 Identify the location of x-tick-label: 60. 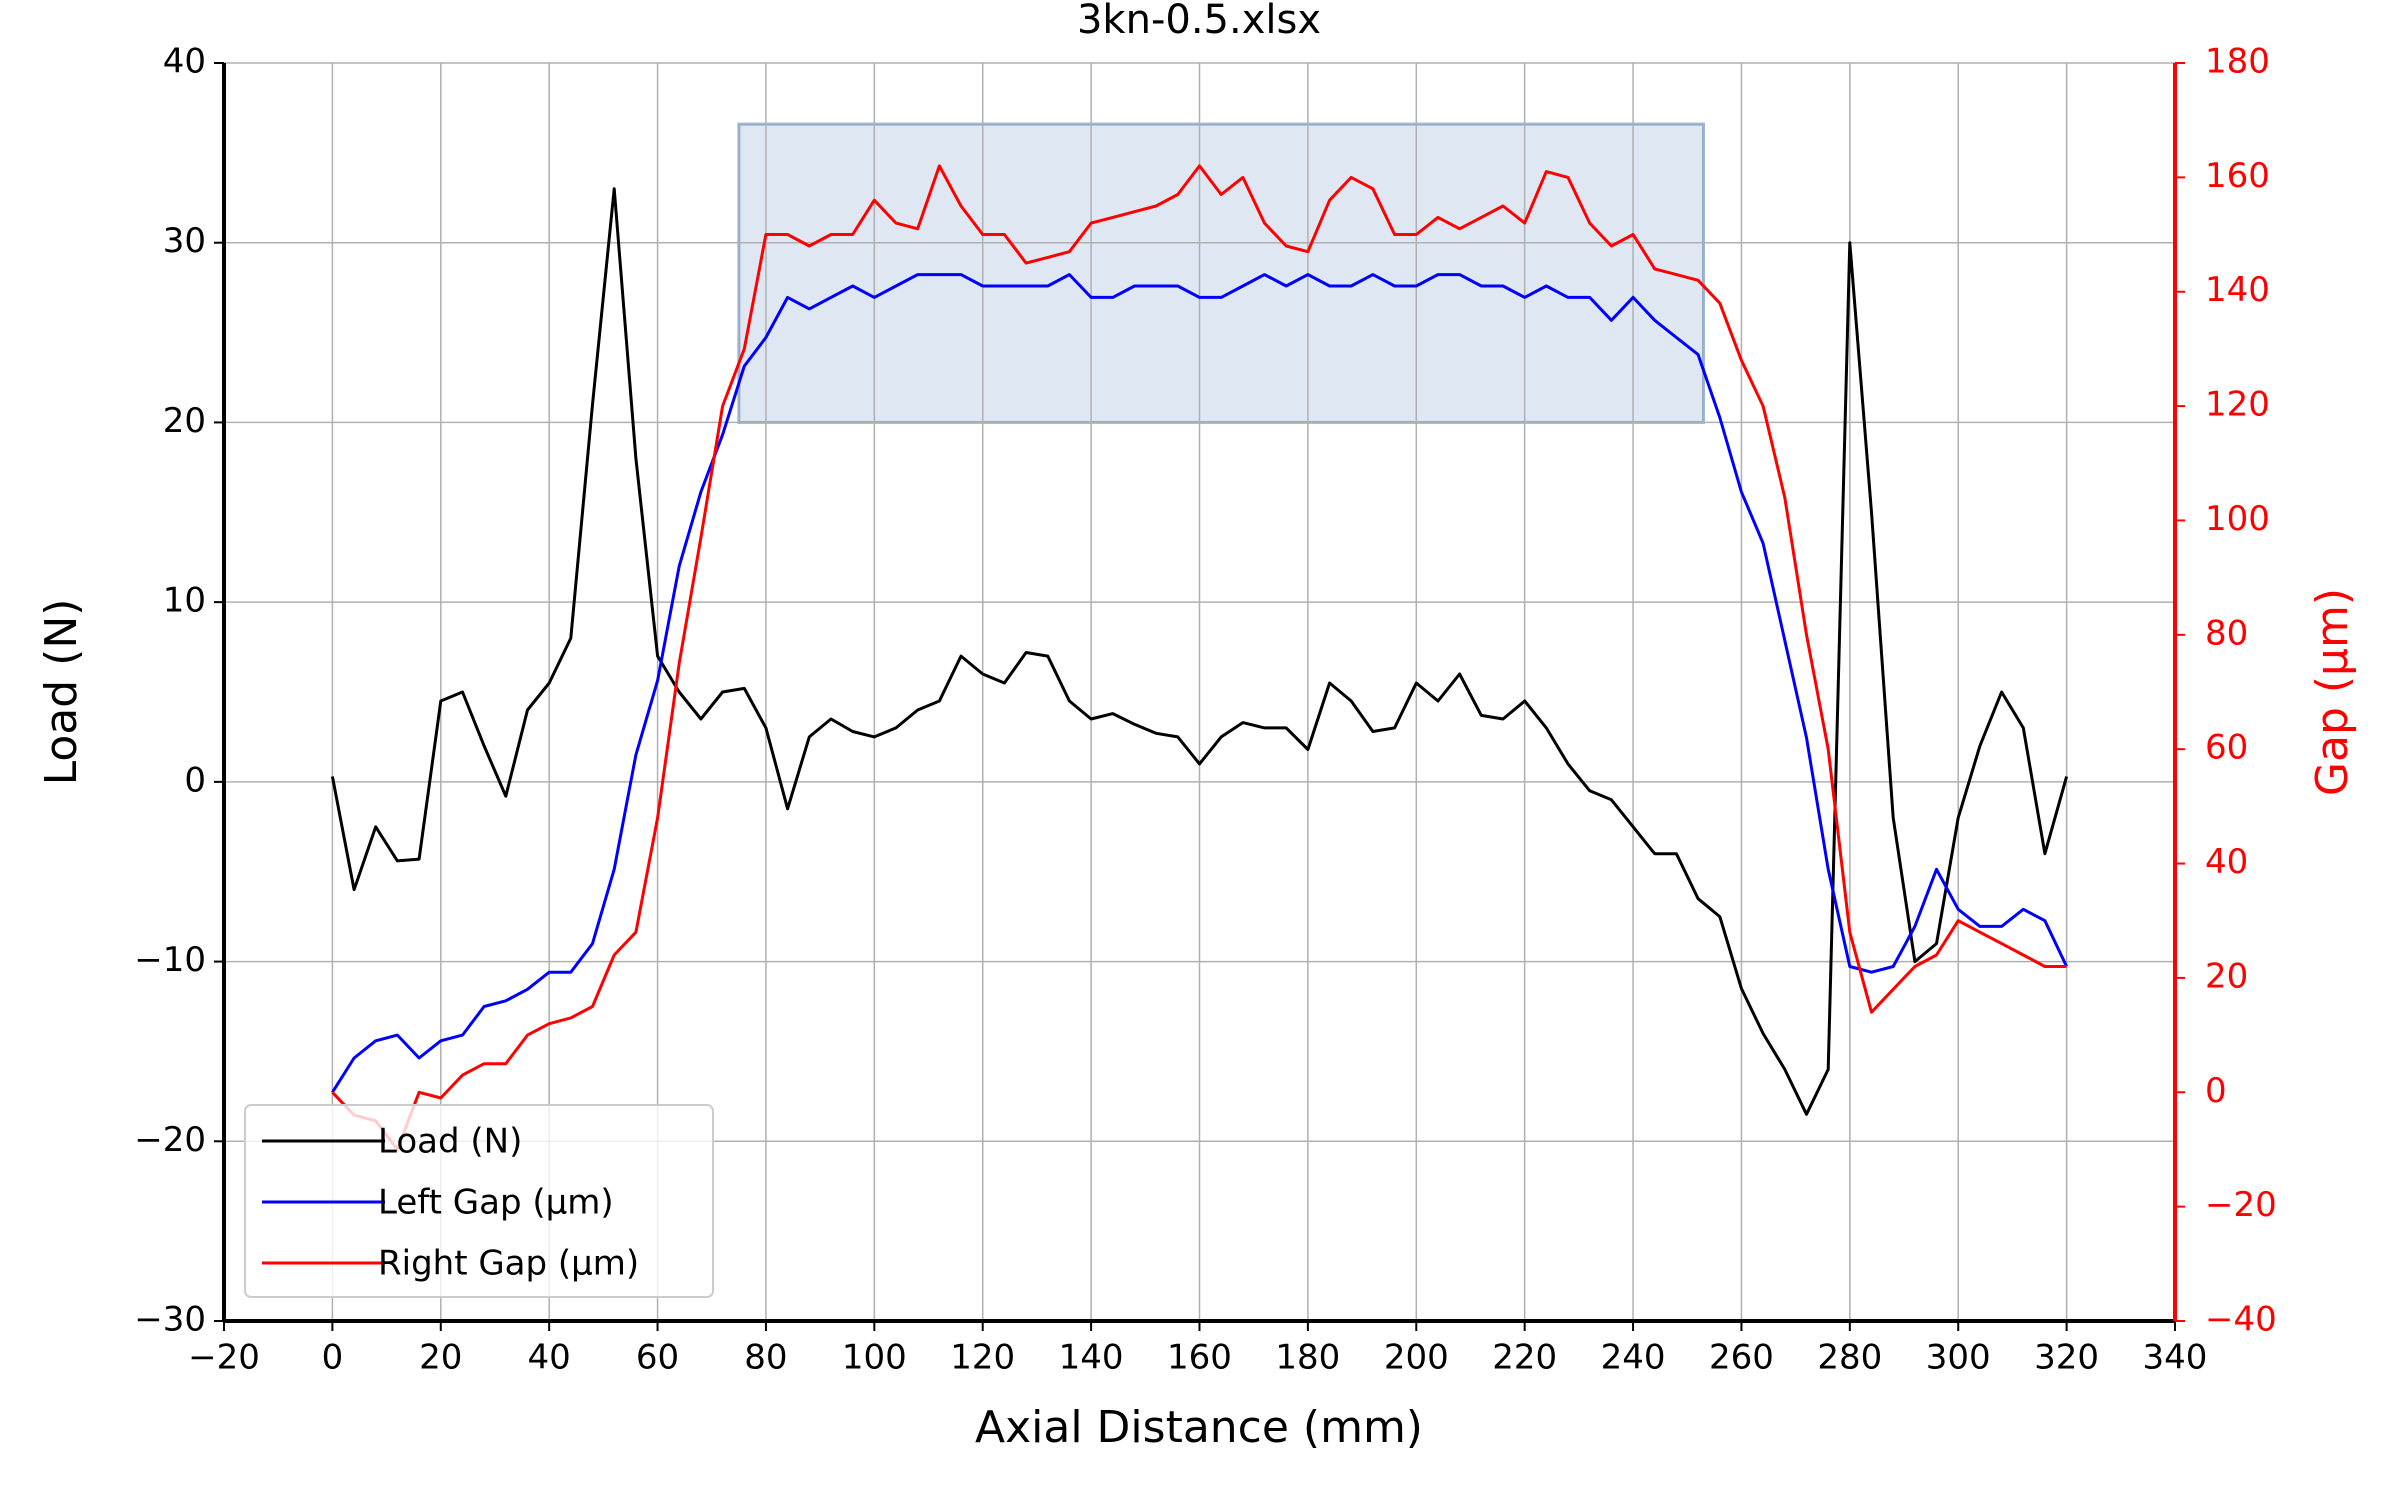
(657, 1358).